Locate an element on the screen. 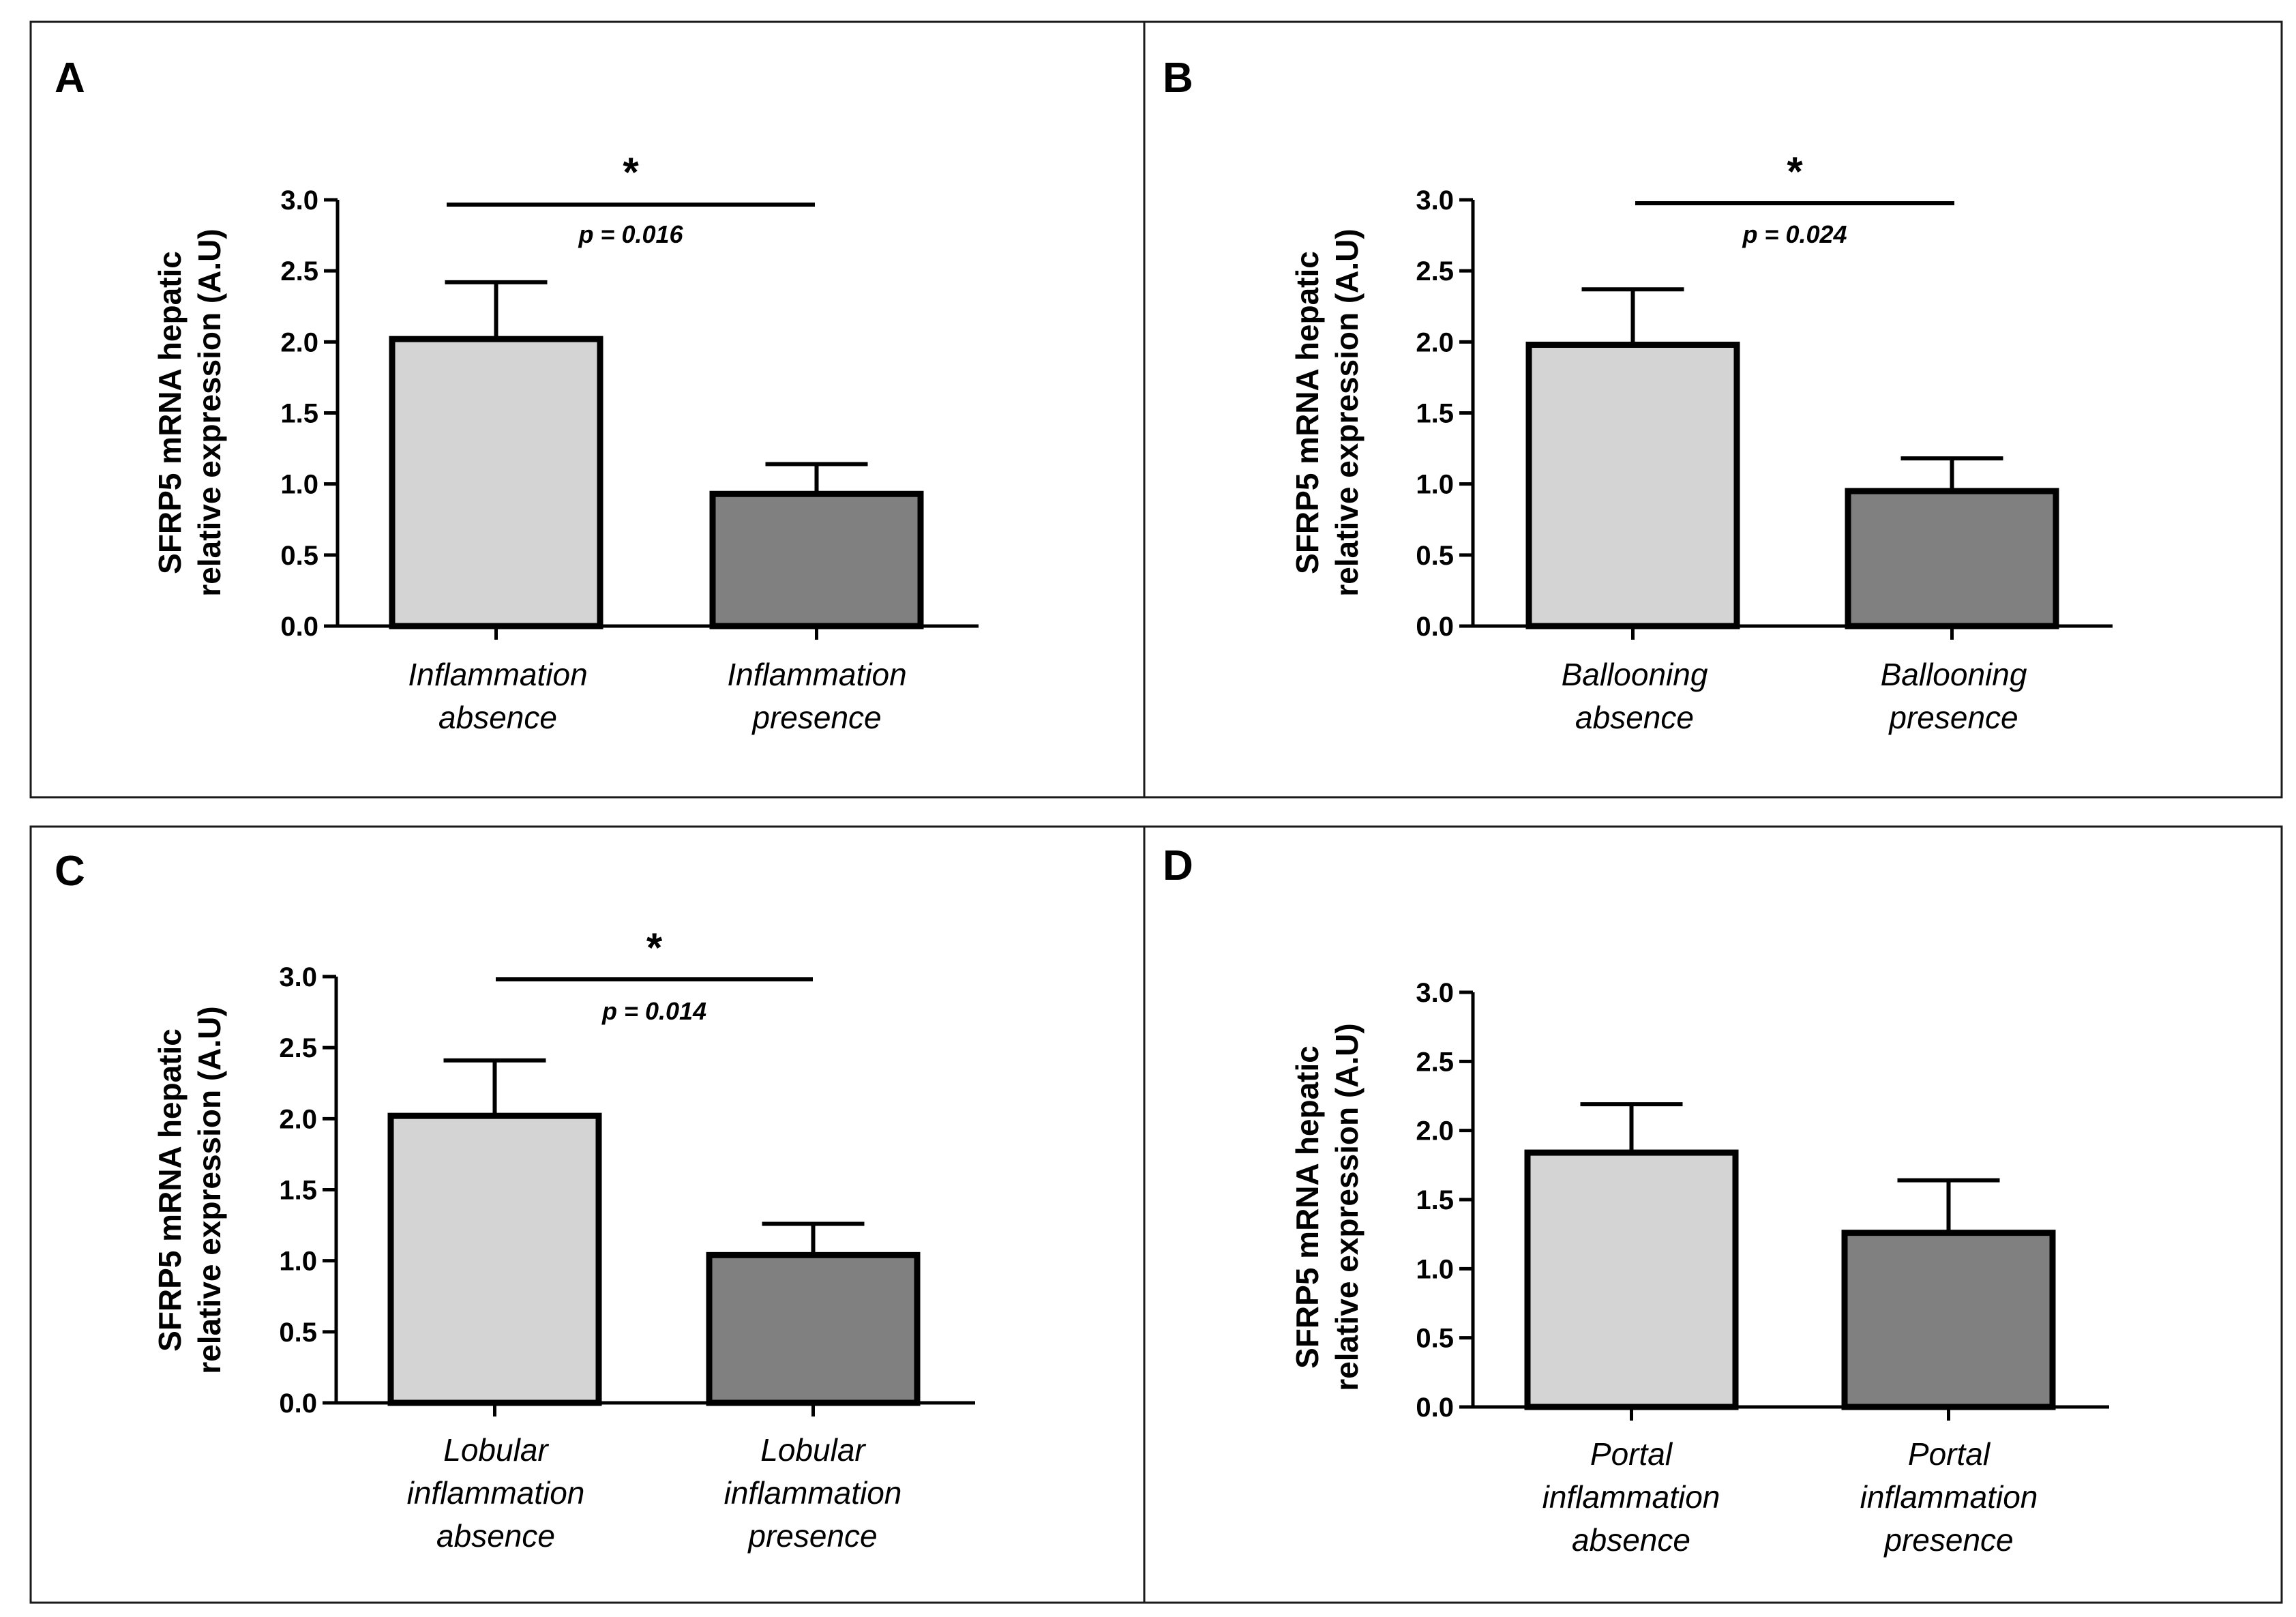 The height and width of the screenshot is (1617, 2296). category-label: Lobular inflammation presence is located at coordinates (813, 1493).